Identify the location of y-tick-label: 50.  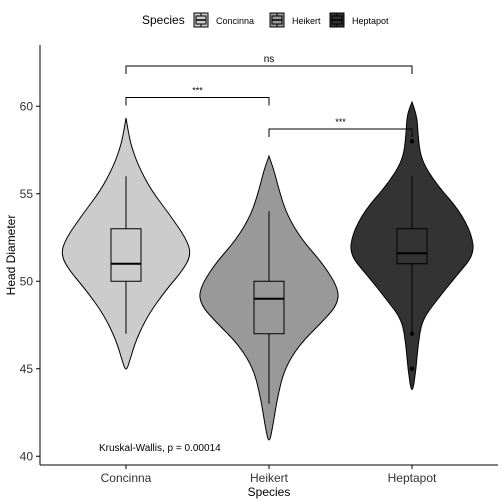
(27, 281).